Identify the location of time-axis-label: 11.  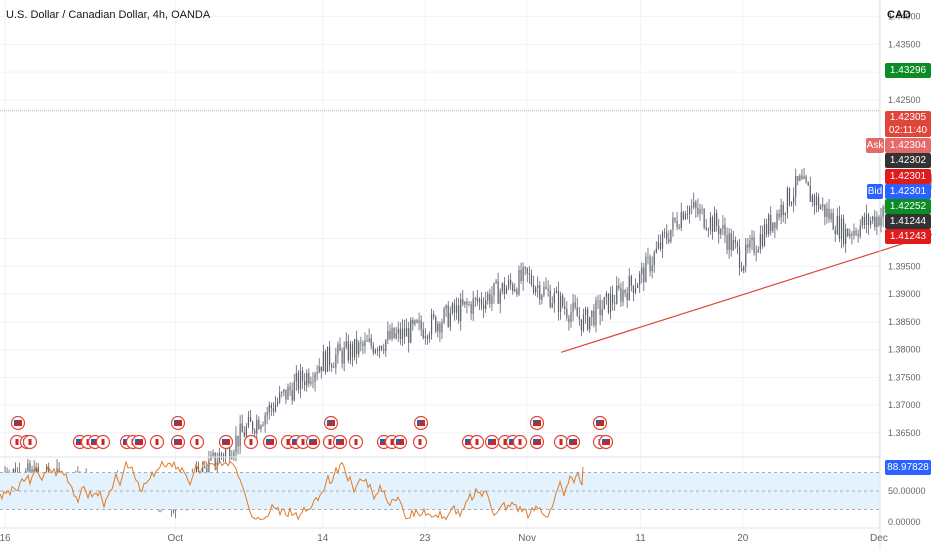
(640, 538).